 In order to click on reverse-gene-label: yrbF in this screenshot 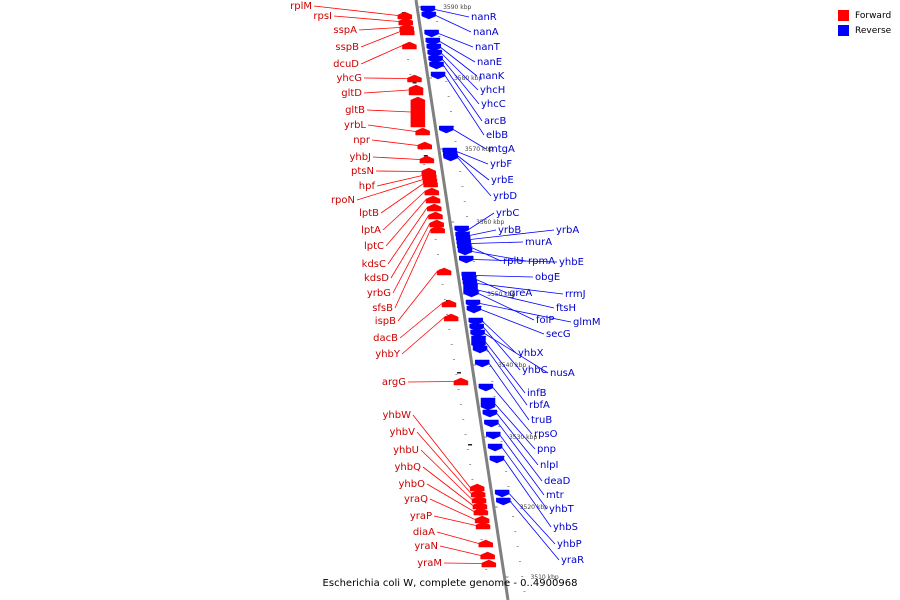, I will do `click(501, 164)`.